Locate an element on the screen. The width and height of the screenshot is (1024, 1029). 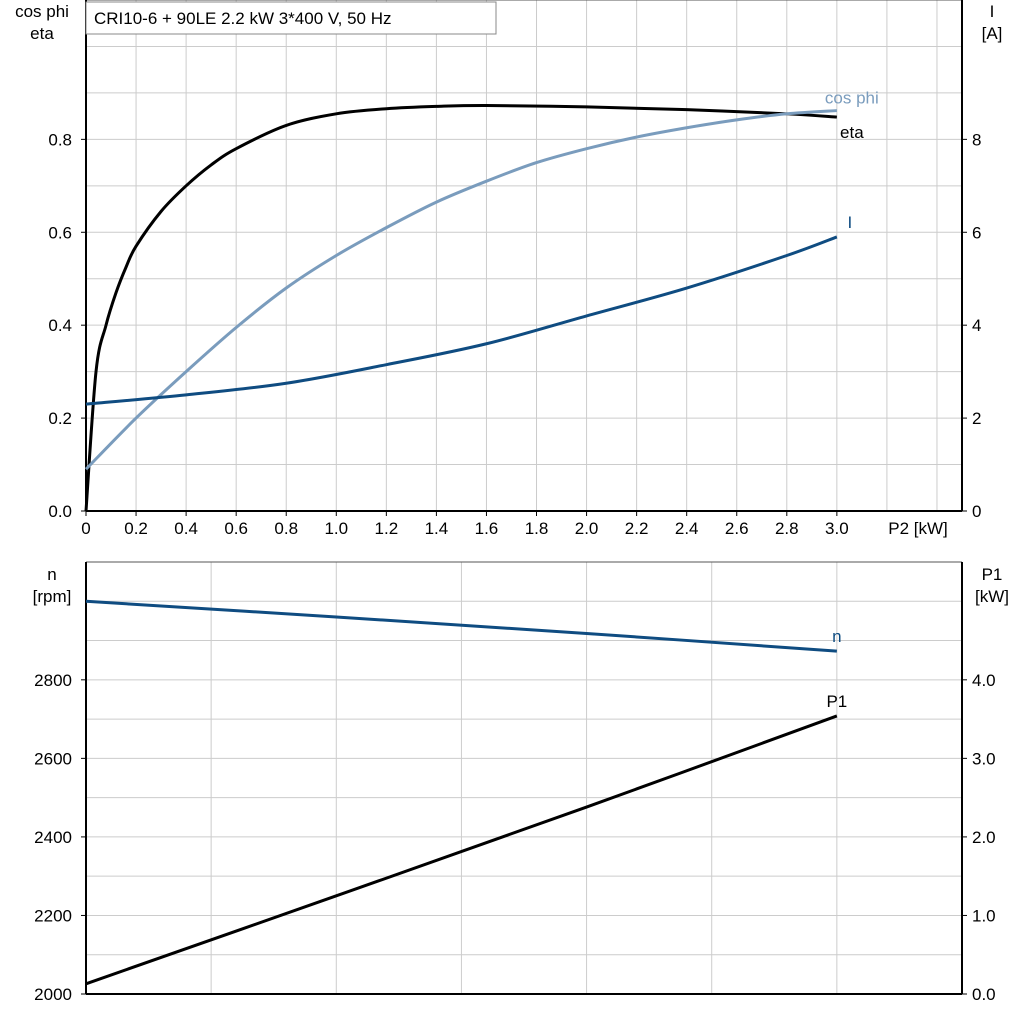
y-right-tick-label: 0 is located at coordinates (976, 511).